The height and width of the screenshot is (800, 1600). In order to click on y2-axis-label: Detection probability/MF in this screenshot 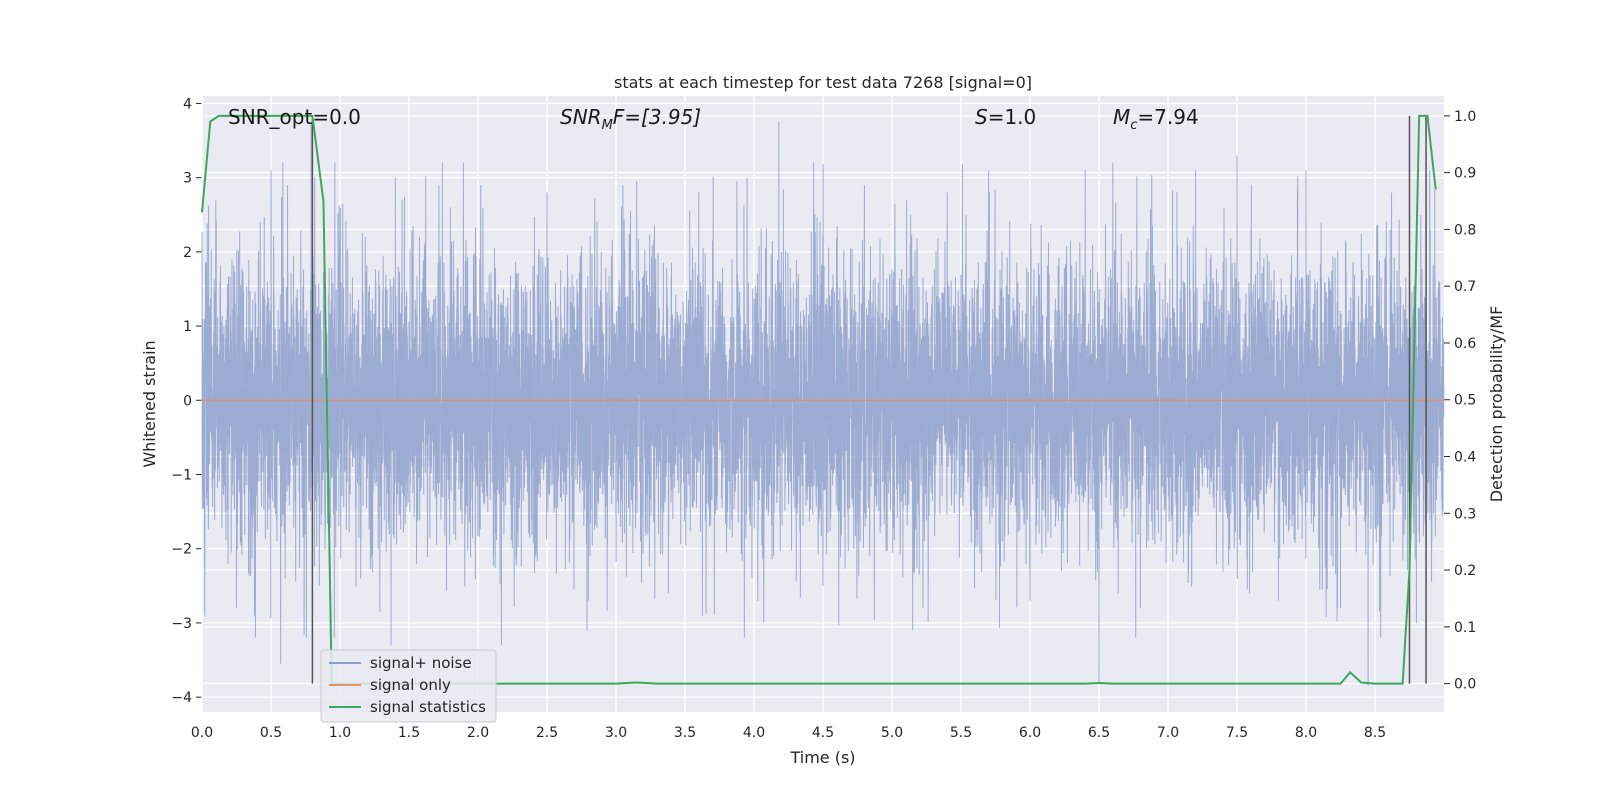, I will do `click(1496, 404)`.